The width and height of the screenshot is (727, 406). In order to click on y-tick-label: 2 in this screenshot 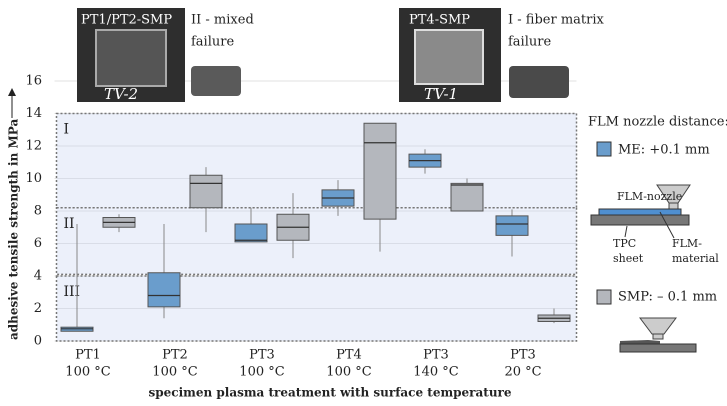, I will do `click(38, 308)`.